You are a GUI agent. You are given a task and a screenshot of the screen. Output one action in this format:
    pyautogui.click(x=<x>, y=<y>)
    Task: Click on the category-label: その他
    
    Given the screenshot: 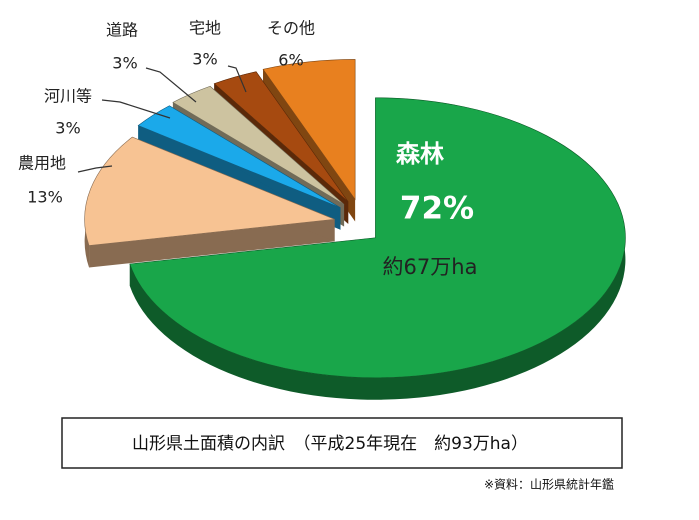 What is the action you would take?
    pyautogui.click(x=291, y=28)
    